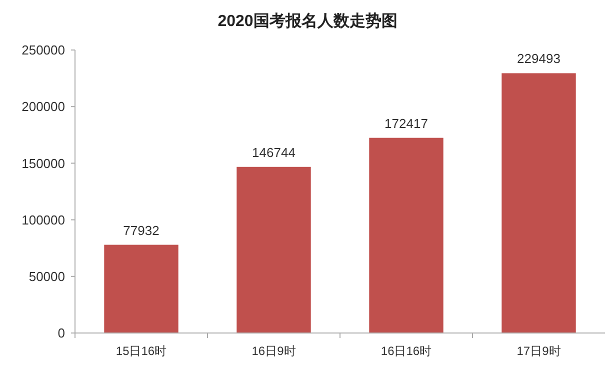  Describe the element at coordinates (538, 58) in the screenshot. I see `data-label: 229493` at that location.